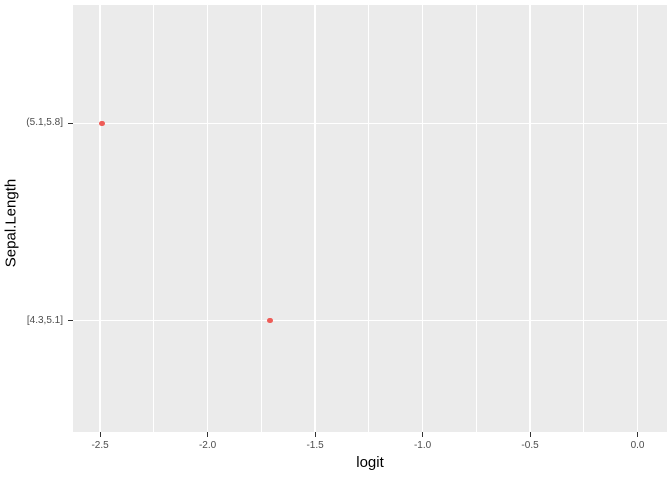 The width and height of the screenshot is (672, 480). What do you see at coordinates (100, 445) in the screenshot?
I see `x-tick-label: -2.5` at bounding box center [100, 445].